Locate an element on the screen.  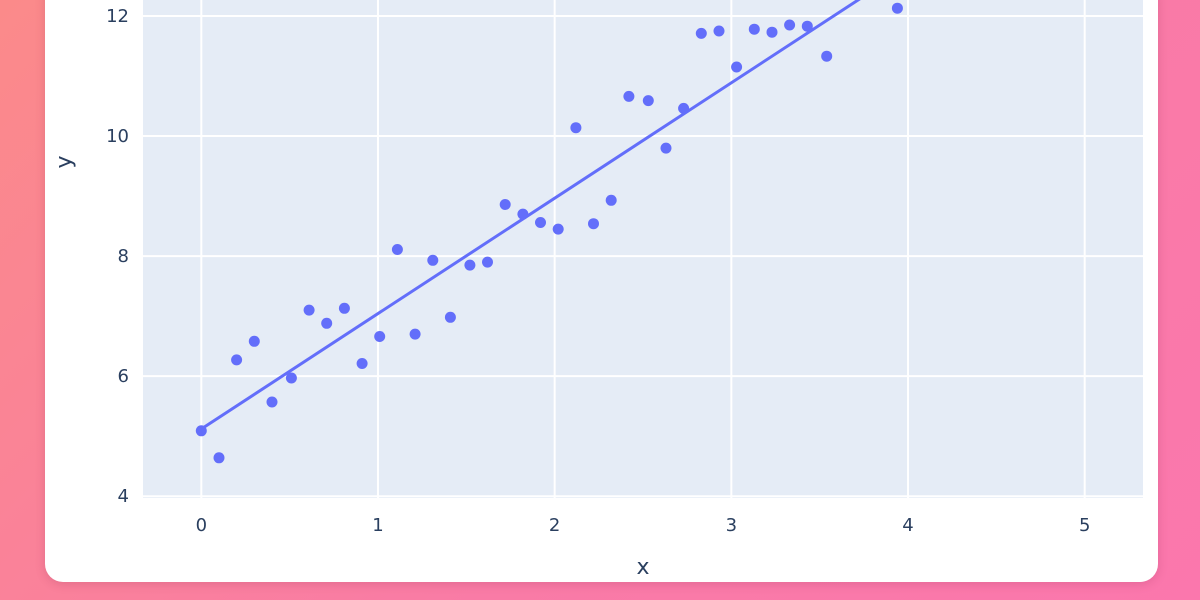
x-tick-label: 0 is located at coordinates (201, 525).